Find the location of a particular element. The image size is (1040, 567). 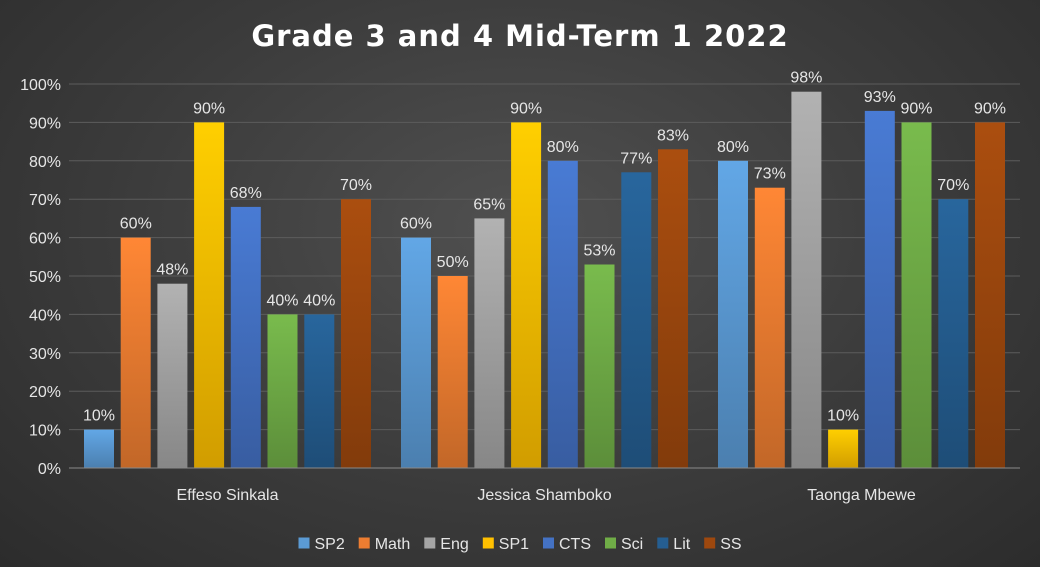

y-tick-label: 50% is located at coordinates (45, 277).